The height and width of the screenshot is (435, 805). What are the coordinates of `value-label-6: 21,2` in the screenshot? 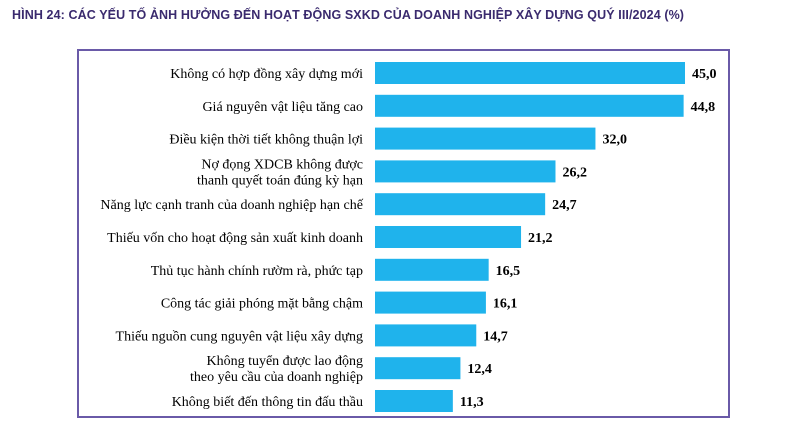 It's located at (540, 238).